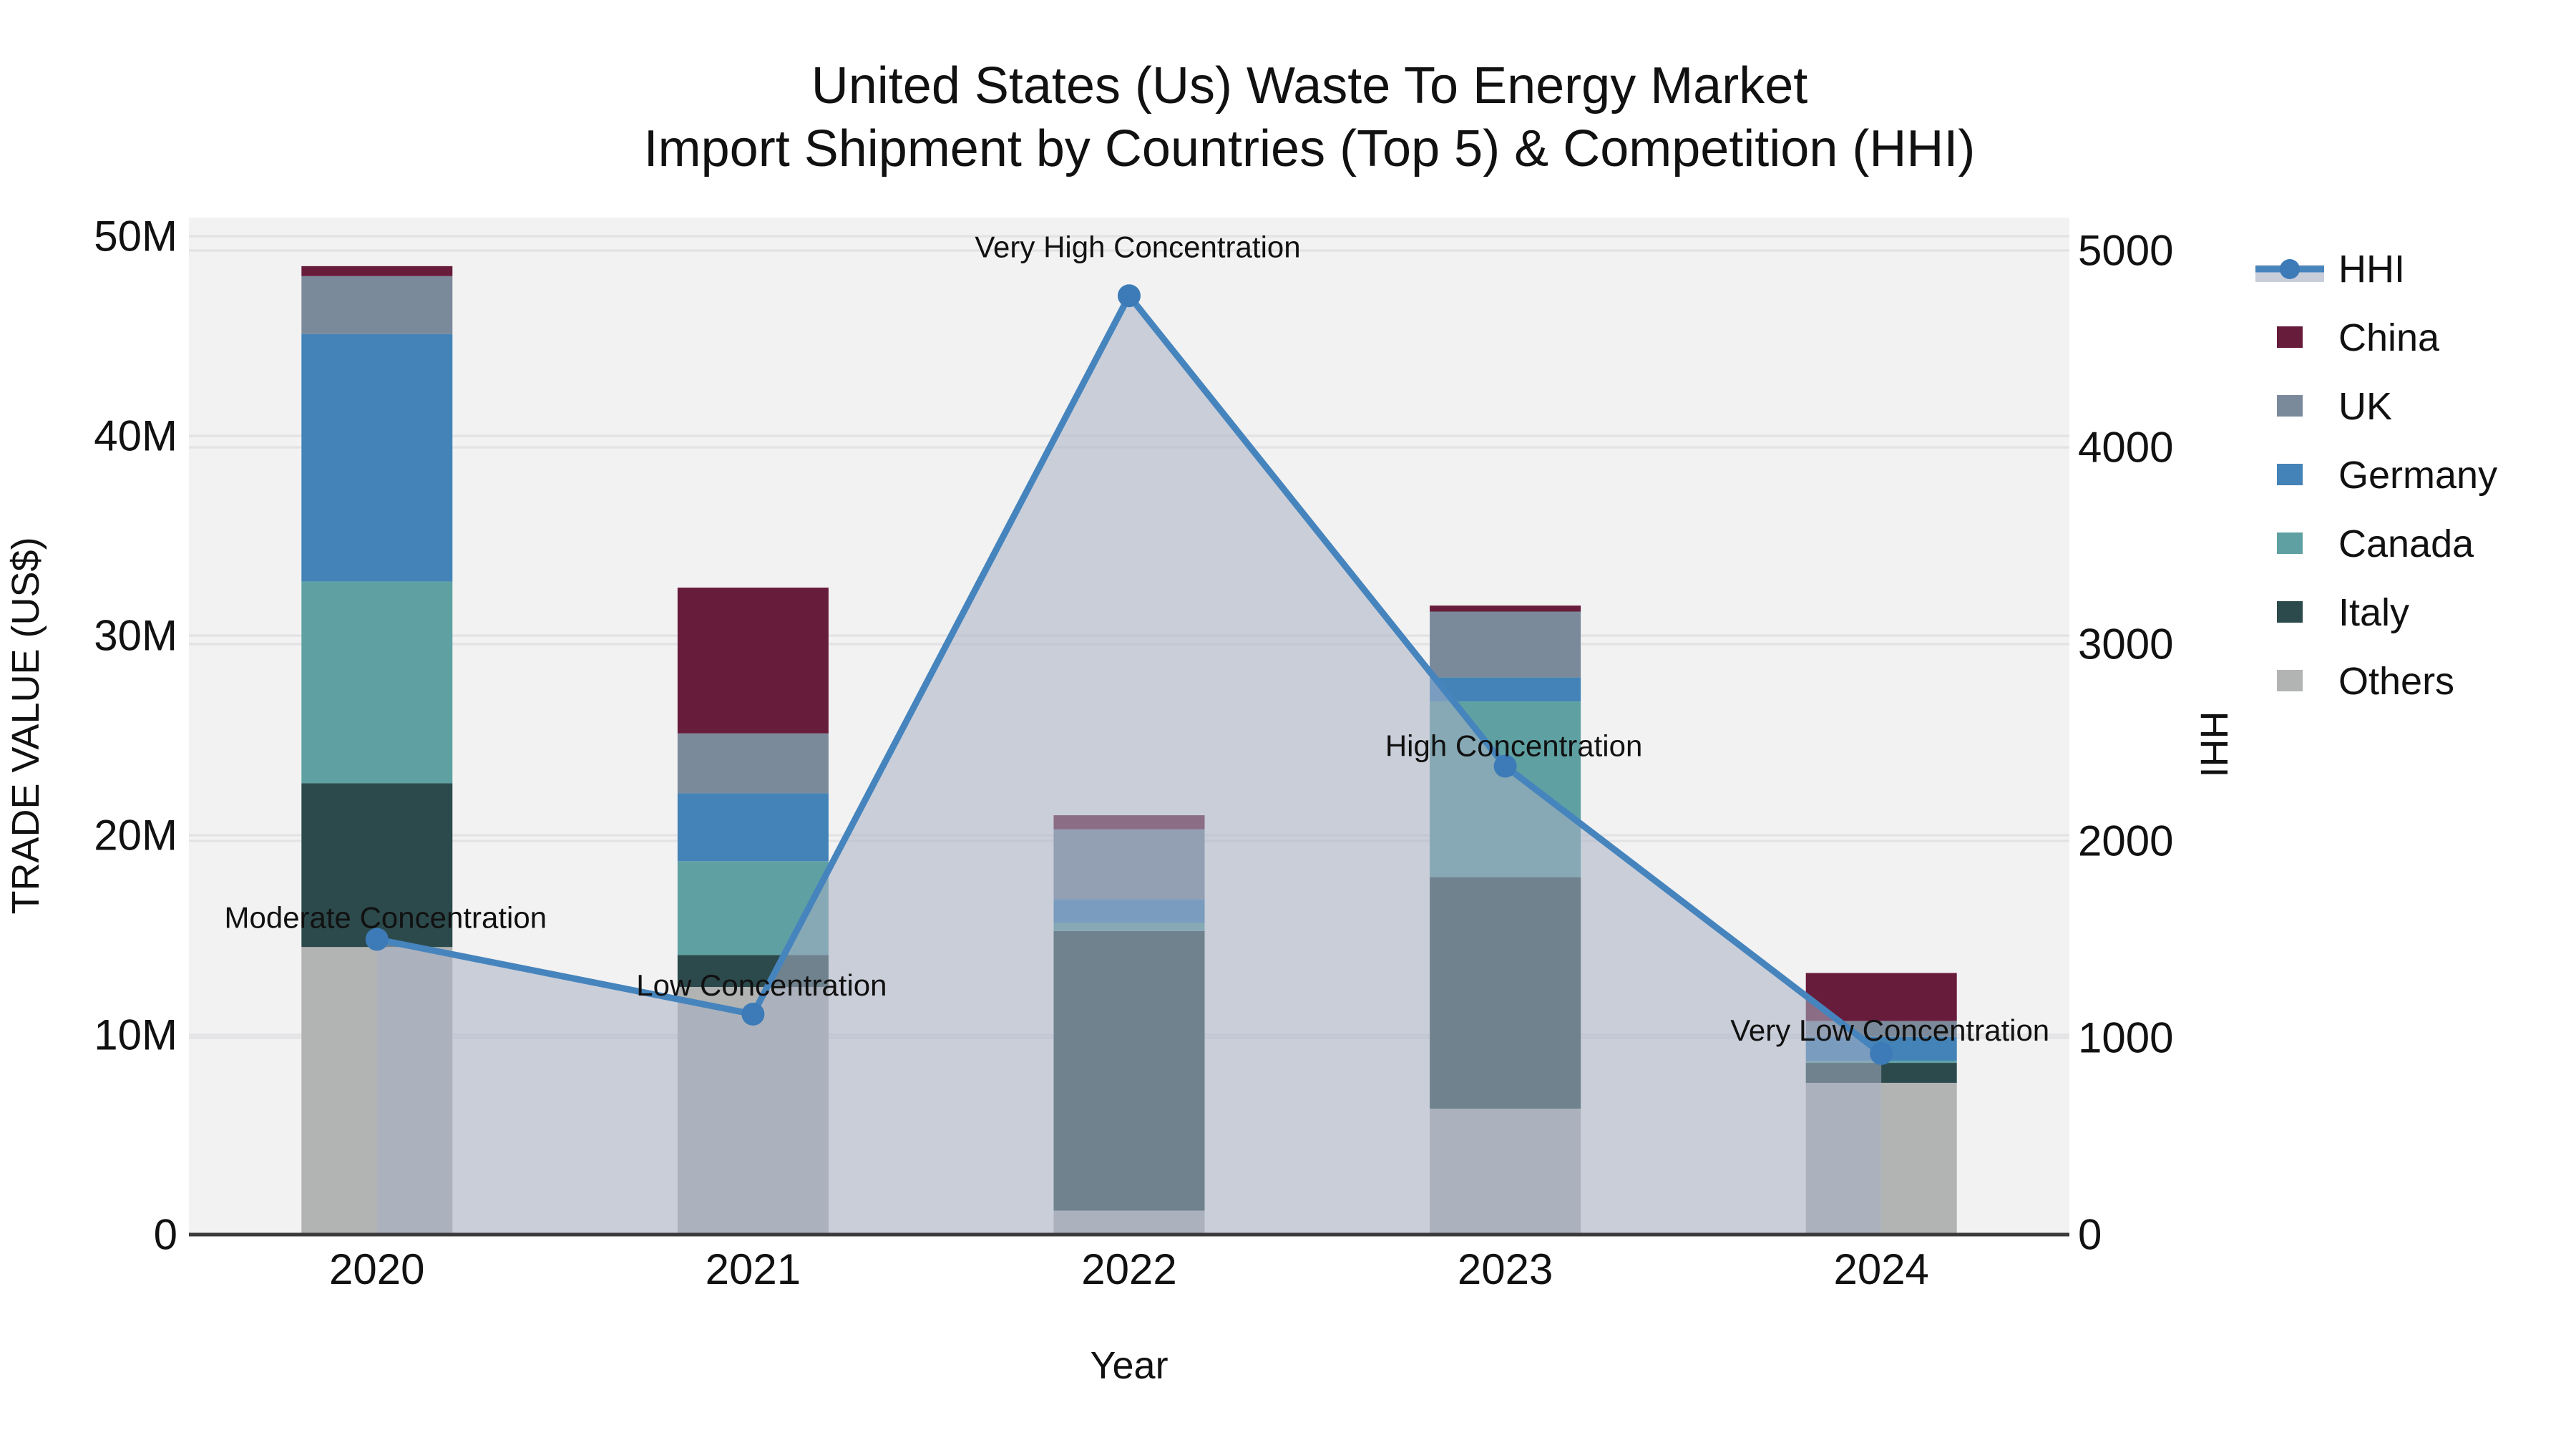  I want to click on annotation-2021: Low Concentration, so click(761, 985).